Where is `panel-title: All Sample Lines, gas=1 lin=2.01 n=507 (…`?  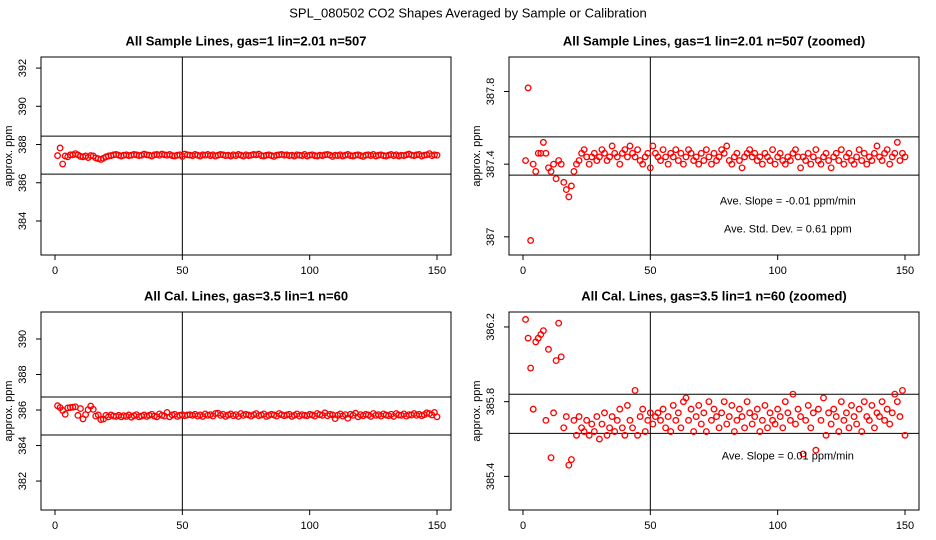
panel-title: All Sample Lines, gas=1 lin=2.01 n=507 (… is located at coordinates (714, 40).